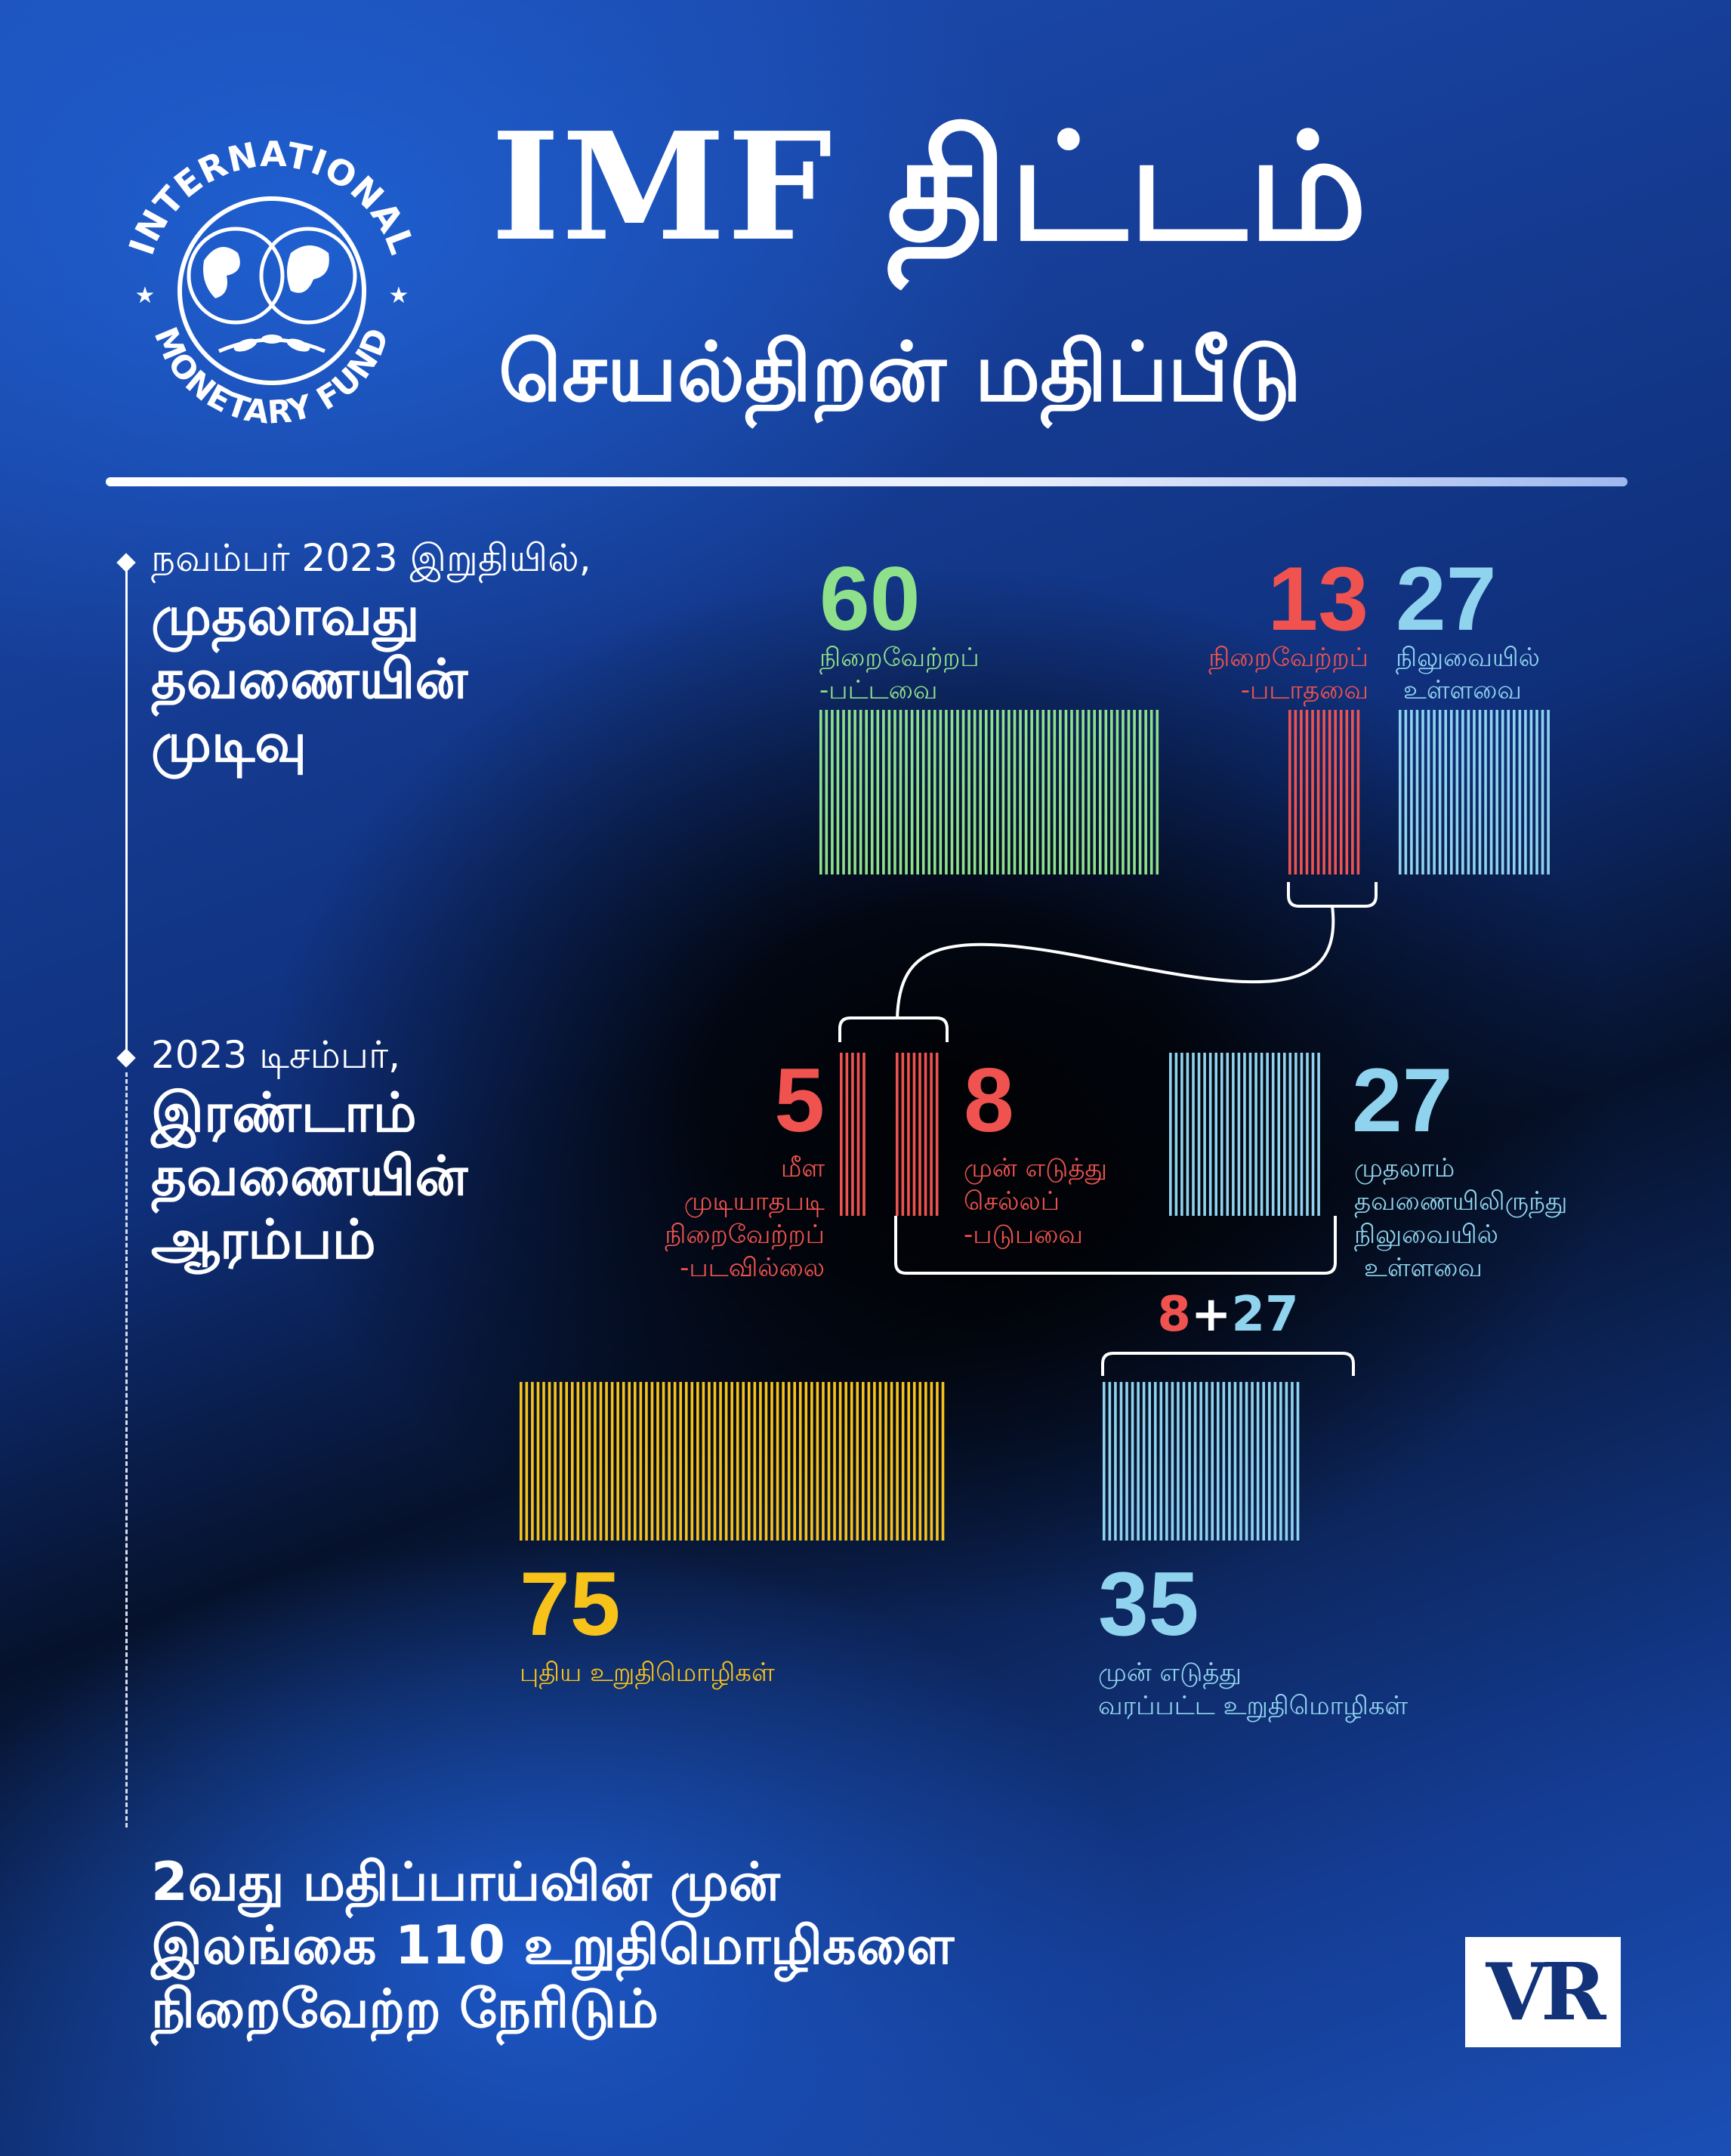  I want to click on value-label: 60, so click(869, 598).